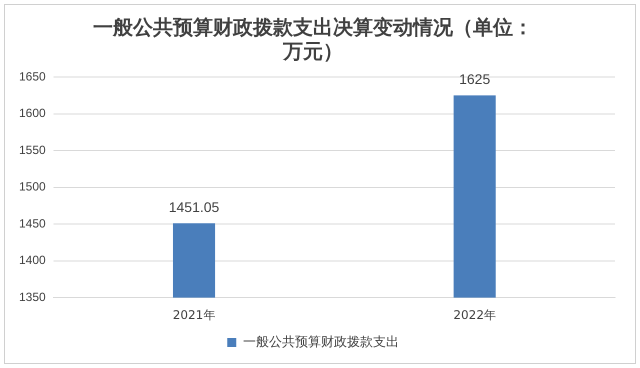 This screenshot has width=640, height=368. I want to click on x-tick-label: 2022年, so click(474, 315).